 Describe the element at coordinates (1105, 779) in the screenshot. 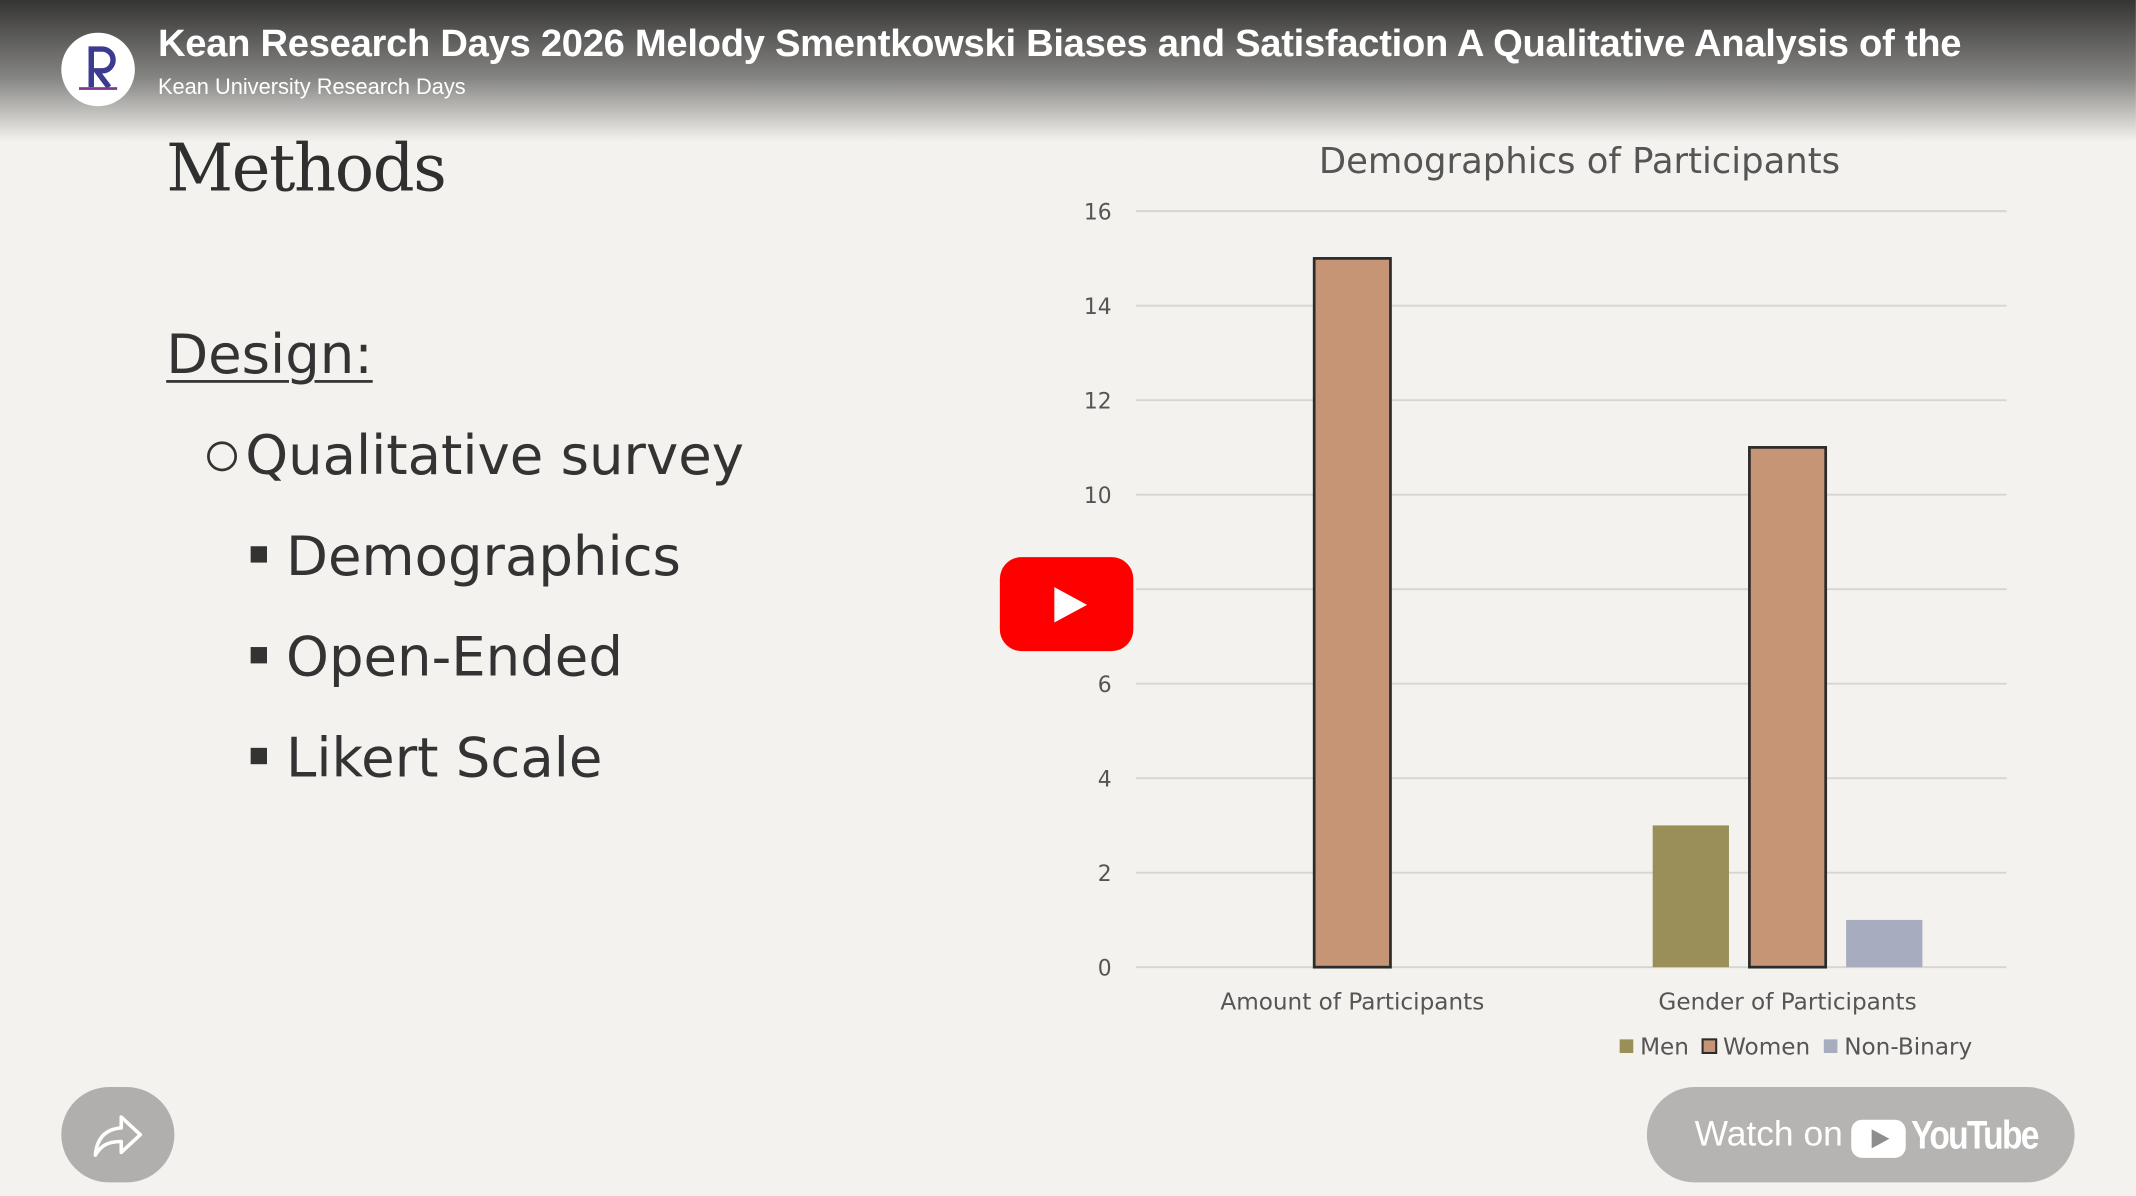

I see `y-tick-label: 4` at that location.